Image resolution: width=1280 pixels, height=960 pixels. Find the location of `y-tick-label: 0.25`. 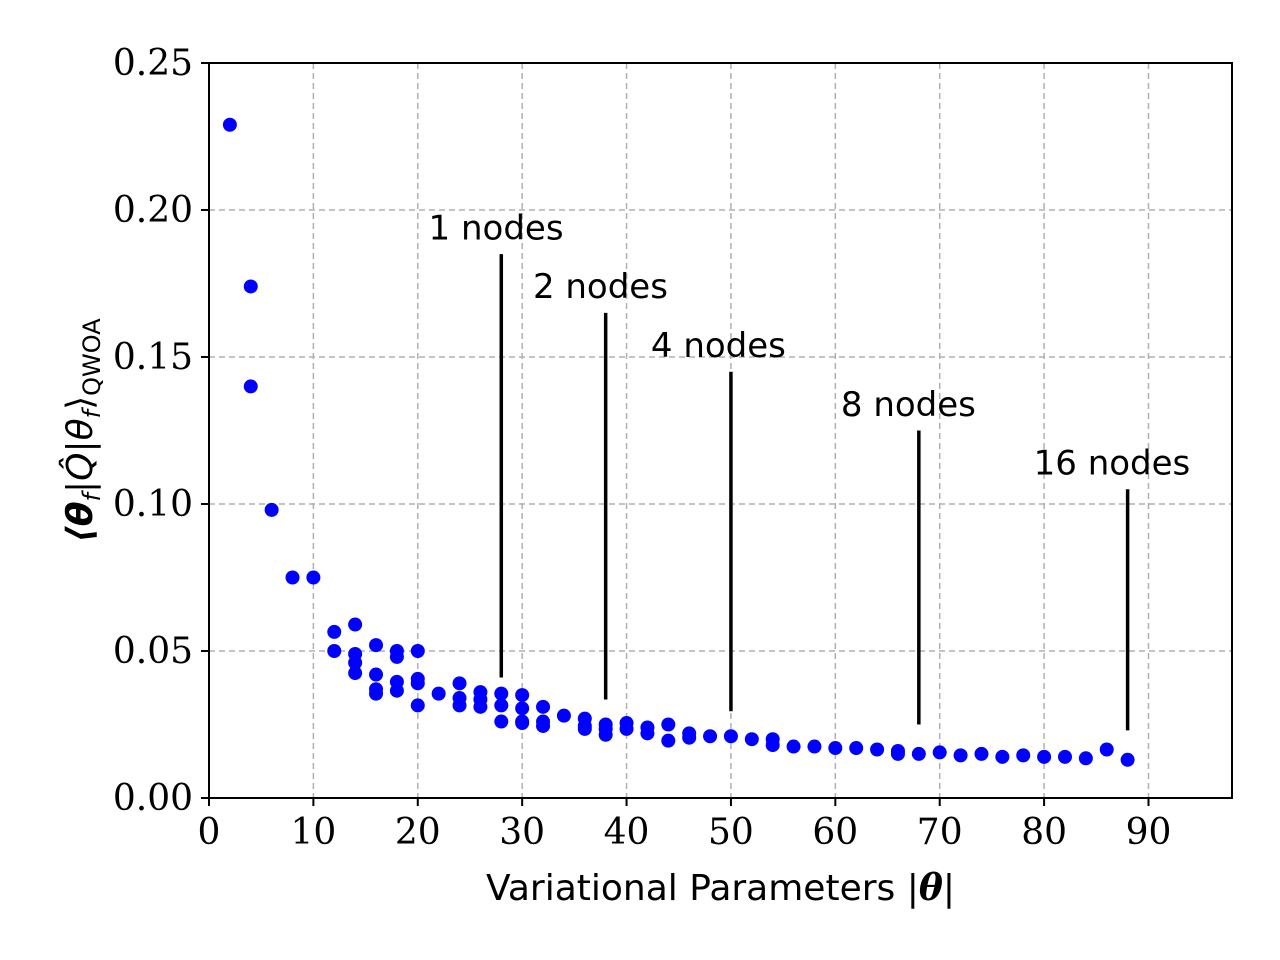

y-tick-label: 0.25 is located at coordinates (153, 63).